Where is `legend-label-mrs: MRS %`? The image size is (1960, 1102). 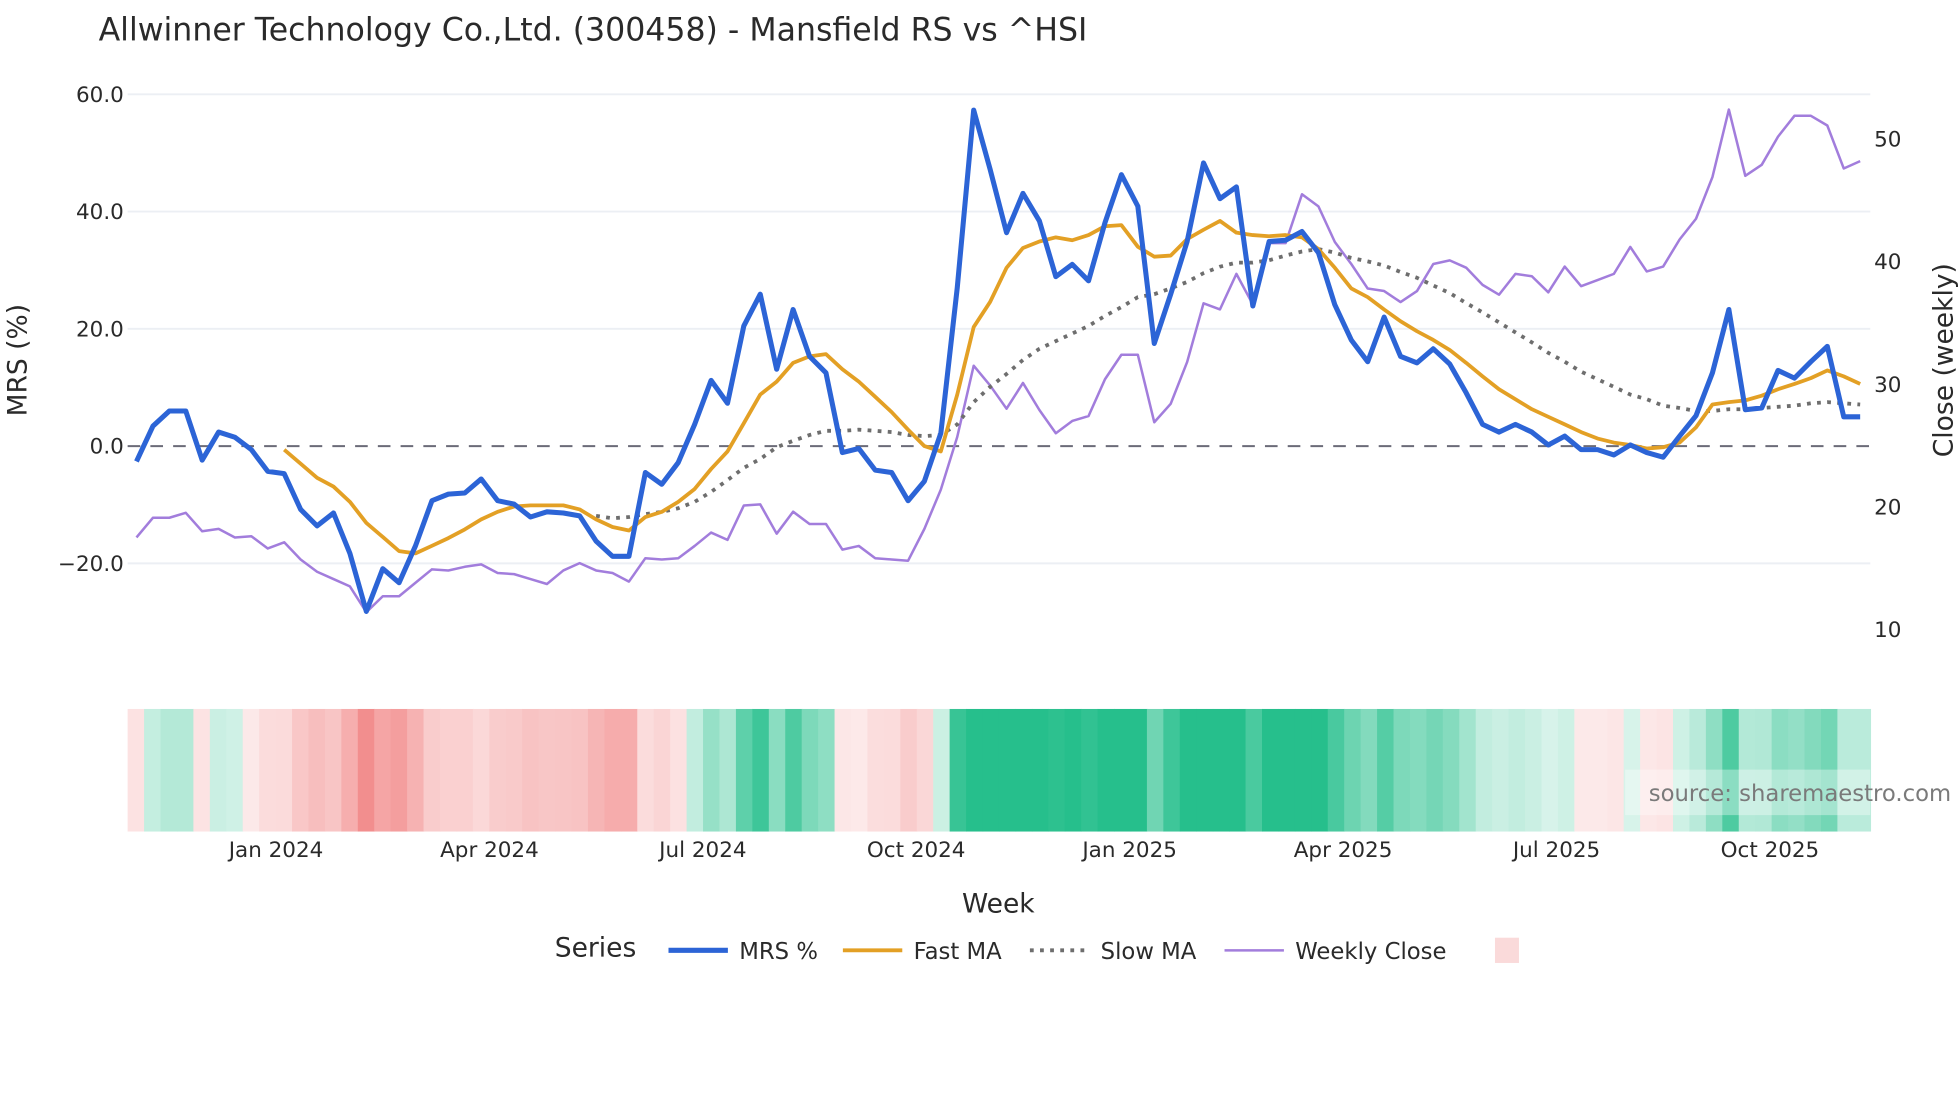
legend-label-mrs: MRS % is located at coordinates (778, 952).